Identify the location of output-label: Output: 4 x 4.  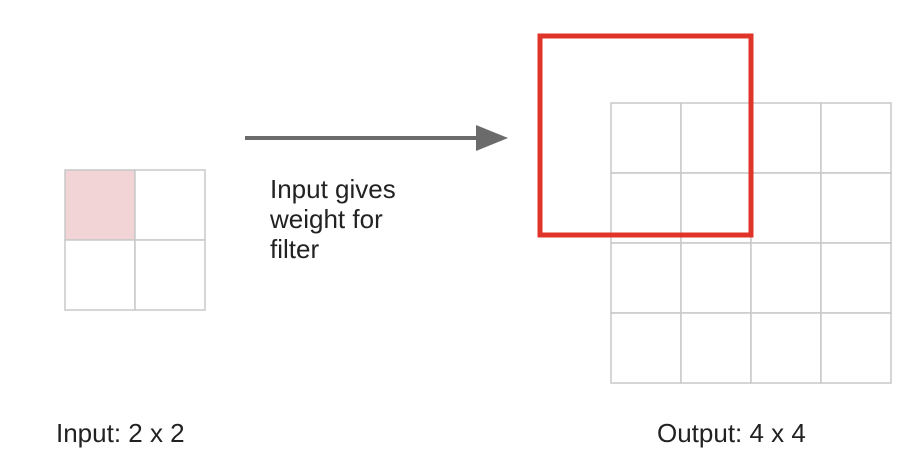
(731, 433).